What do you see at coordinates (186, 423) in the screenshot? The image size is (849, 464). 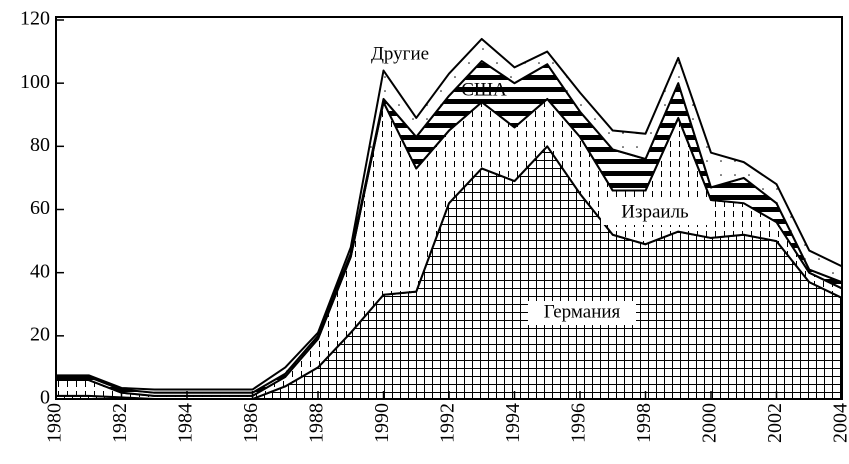 I see `x-tick-label: 1984` at bounding box center [186, 423].